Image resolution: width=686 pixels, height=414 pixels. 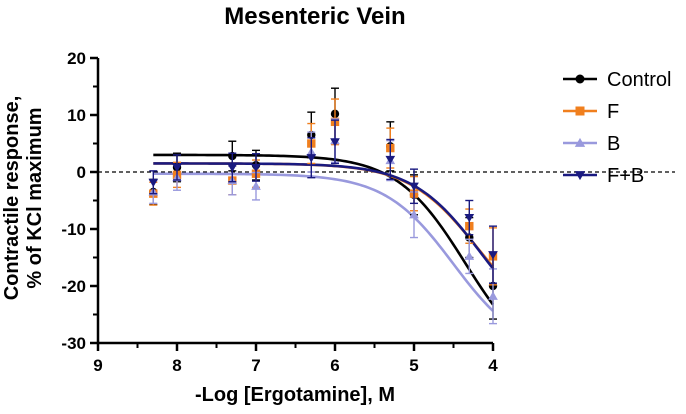 What do you see at coordinates (625, 176) in the screenshot?
I see `legend-label-f-b: F+B` at bounding box center [625, 176].